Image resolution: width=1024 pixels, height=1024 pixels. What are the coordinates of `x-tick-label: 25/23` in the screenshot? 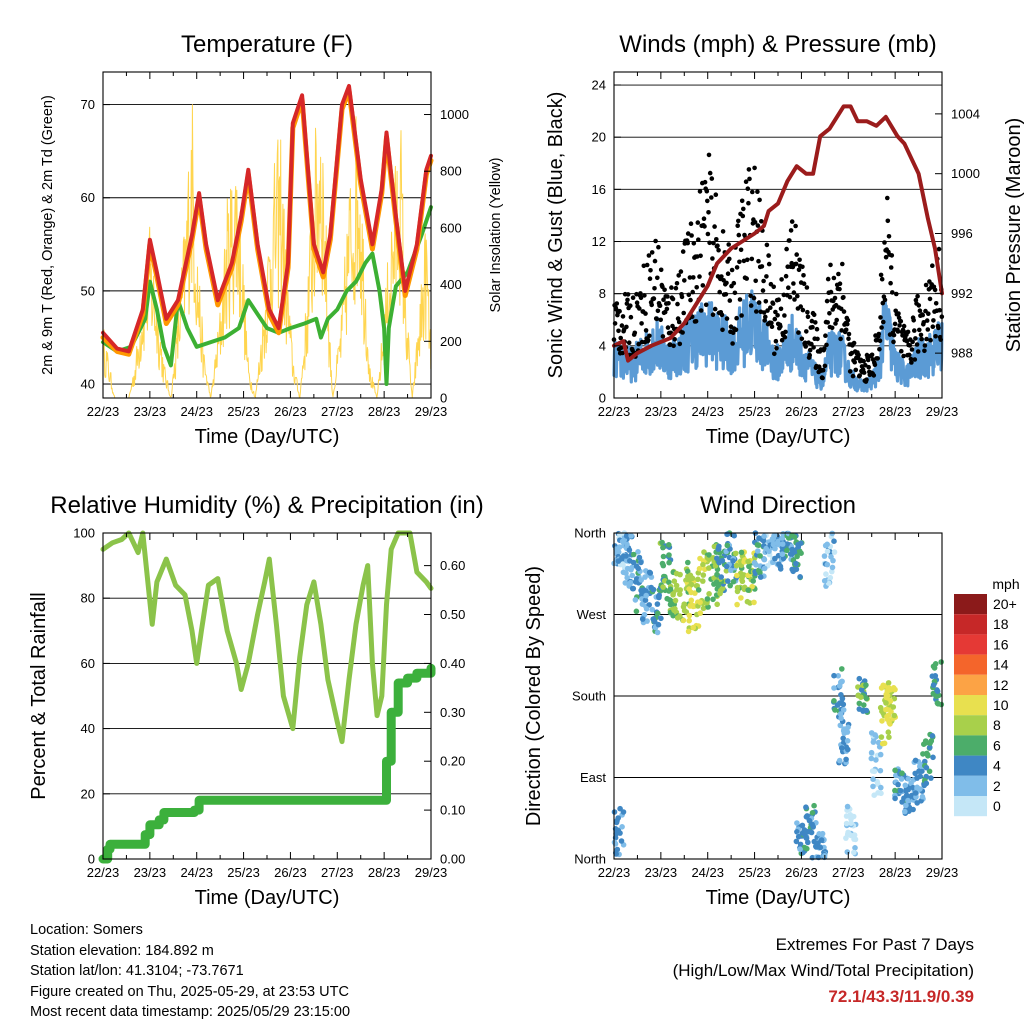 It's located at (243, 872).